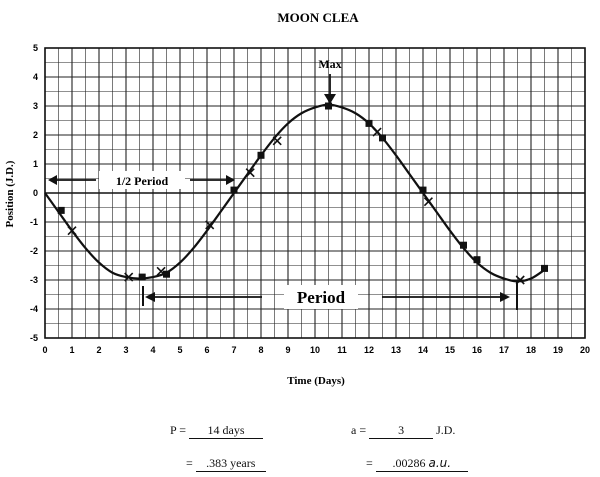  Describe the element at coordinates (330, 99) in the screenshot. I see `max-arrow-head` at that location.